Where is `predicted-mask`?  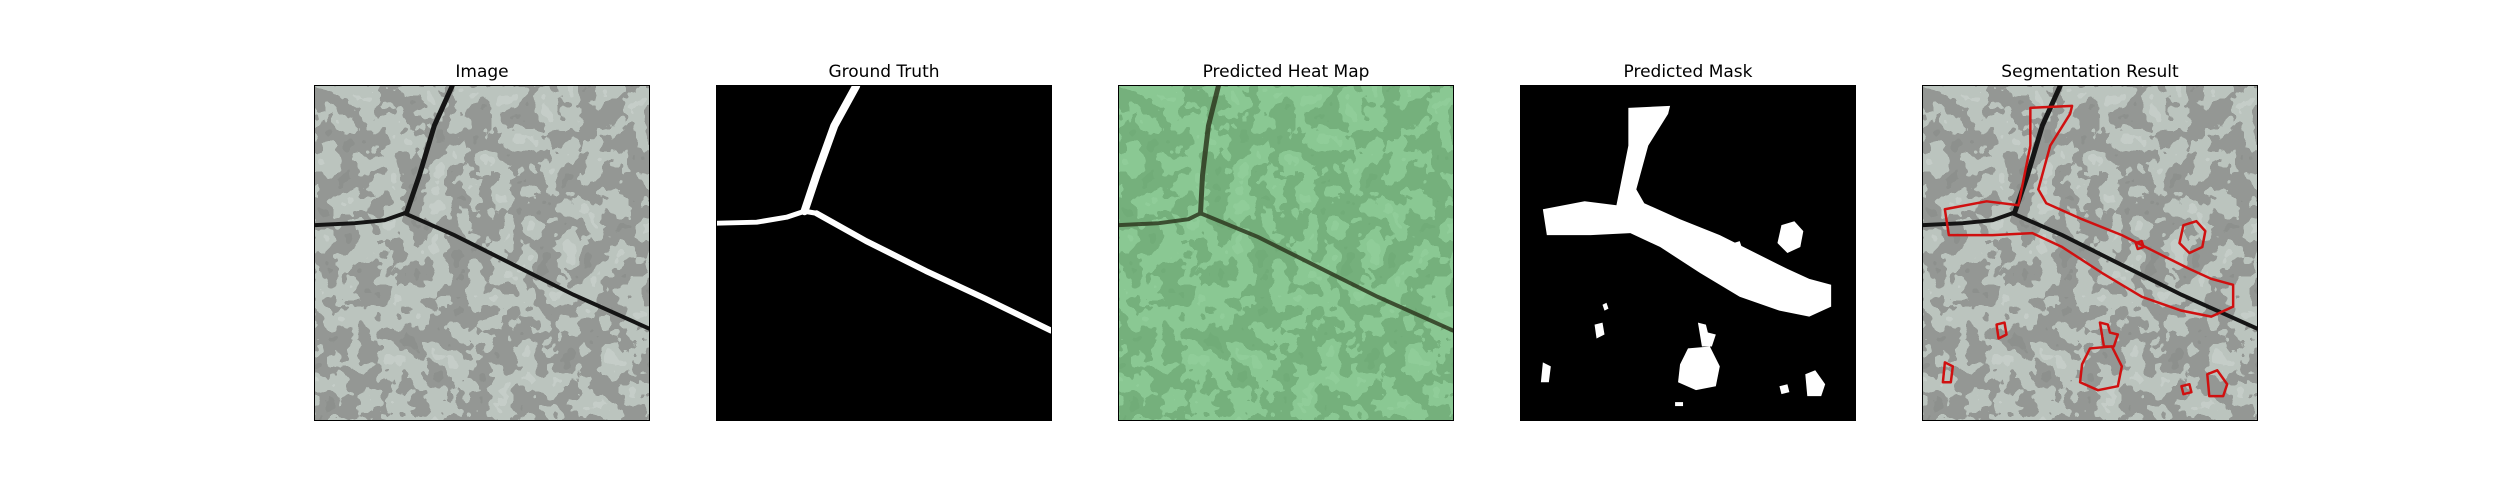 predicted-mask is located at coordinates (1688, 253).